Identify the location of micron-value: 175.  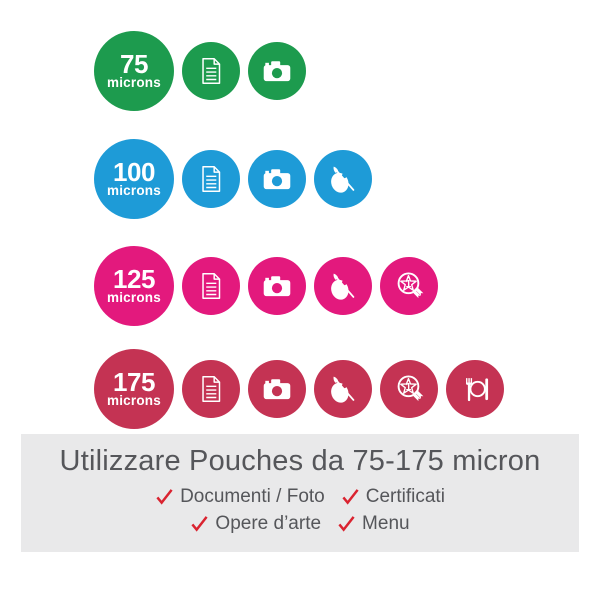
(134, 381).